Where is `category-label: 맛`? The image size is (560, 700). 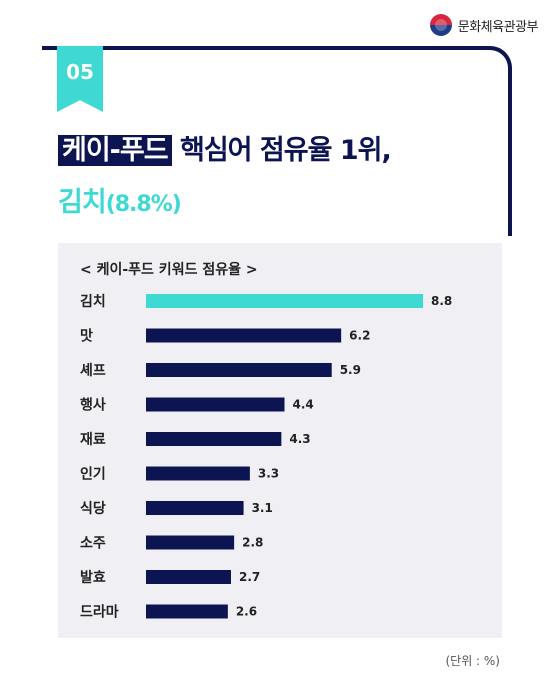 category-label: 맛 is located at coordinates (86, 336).